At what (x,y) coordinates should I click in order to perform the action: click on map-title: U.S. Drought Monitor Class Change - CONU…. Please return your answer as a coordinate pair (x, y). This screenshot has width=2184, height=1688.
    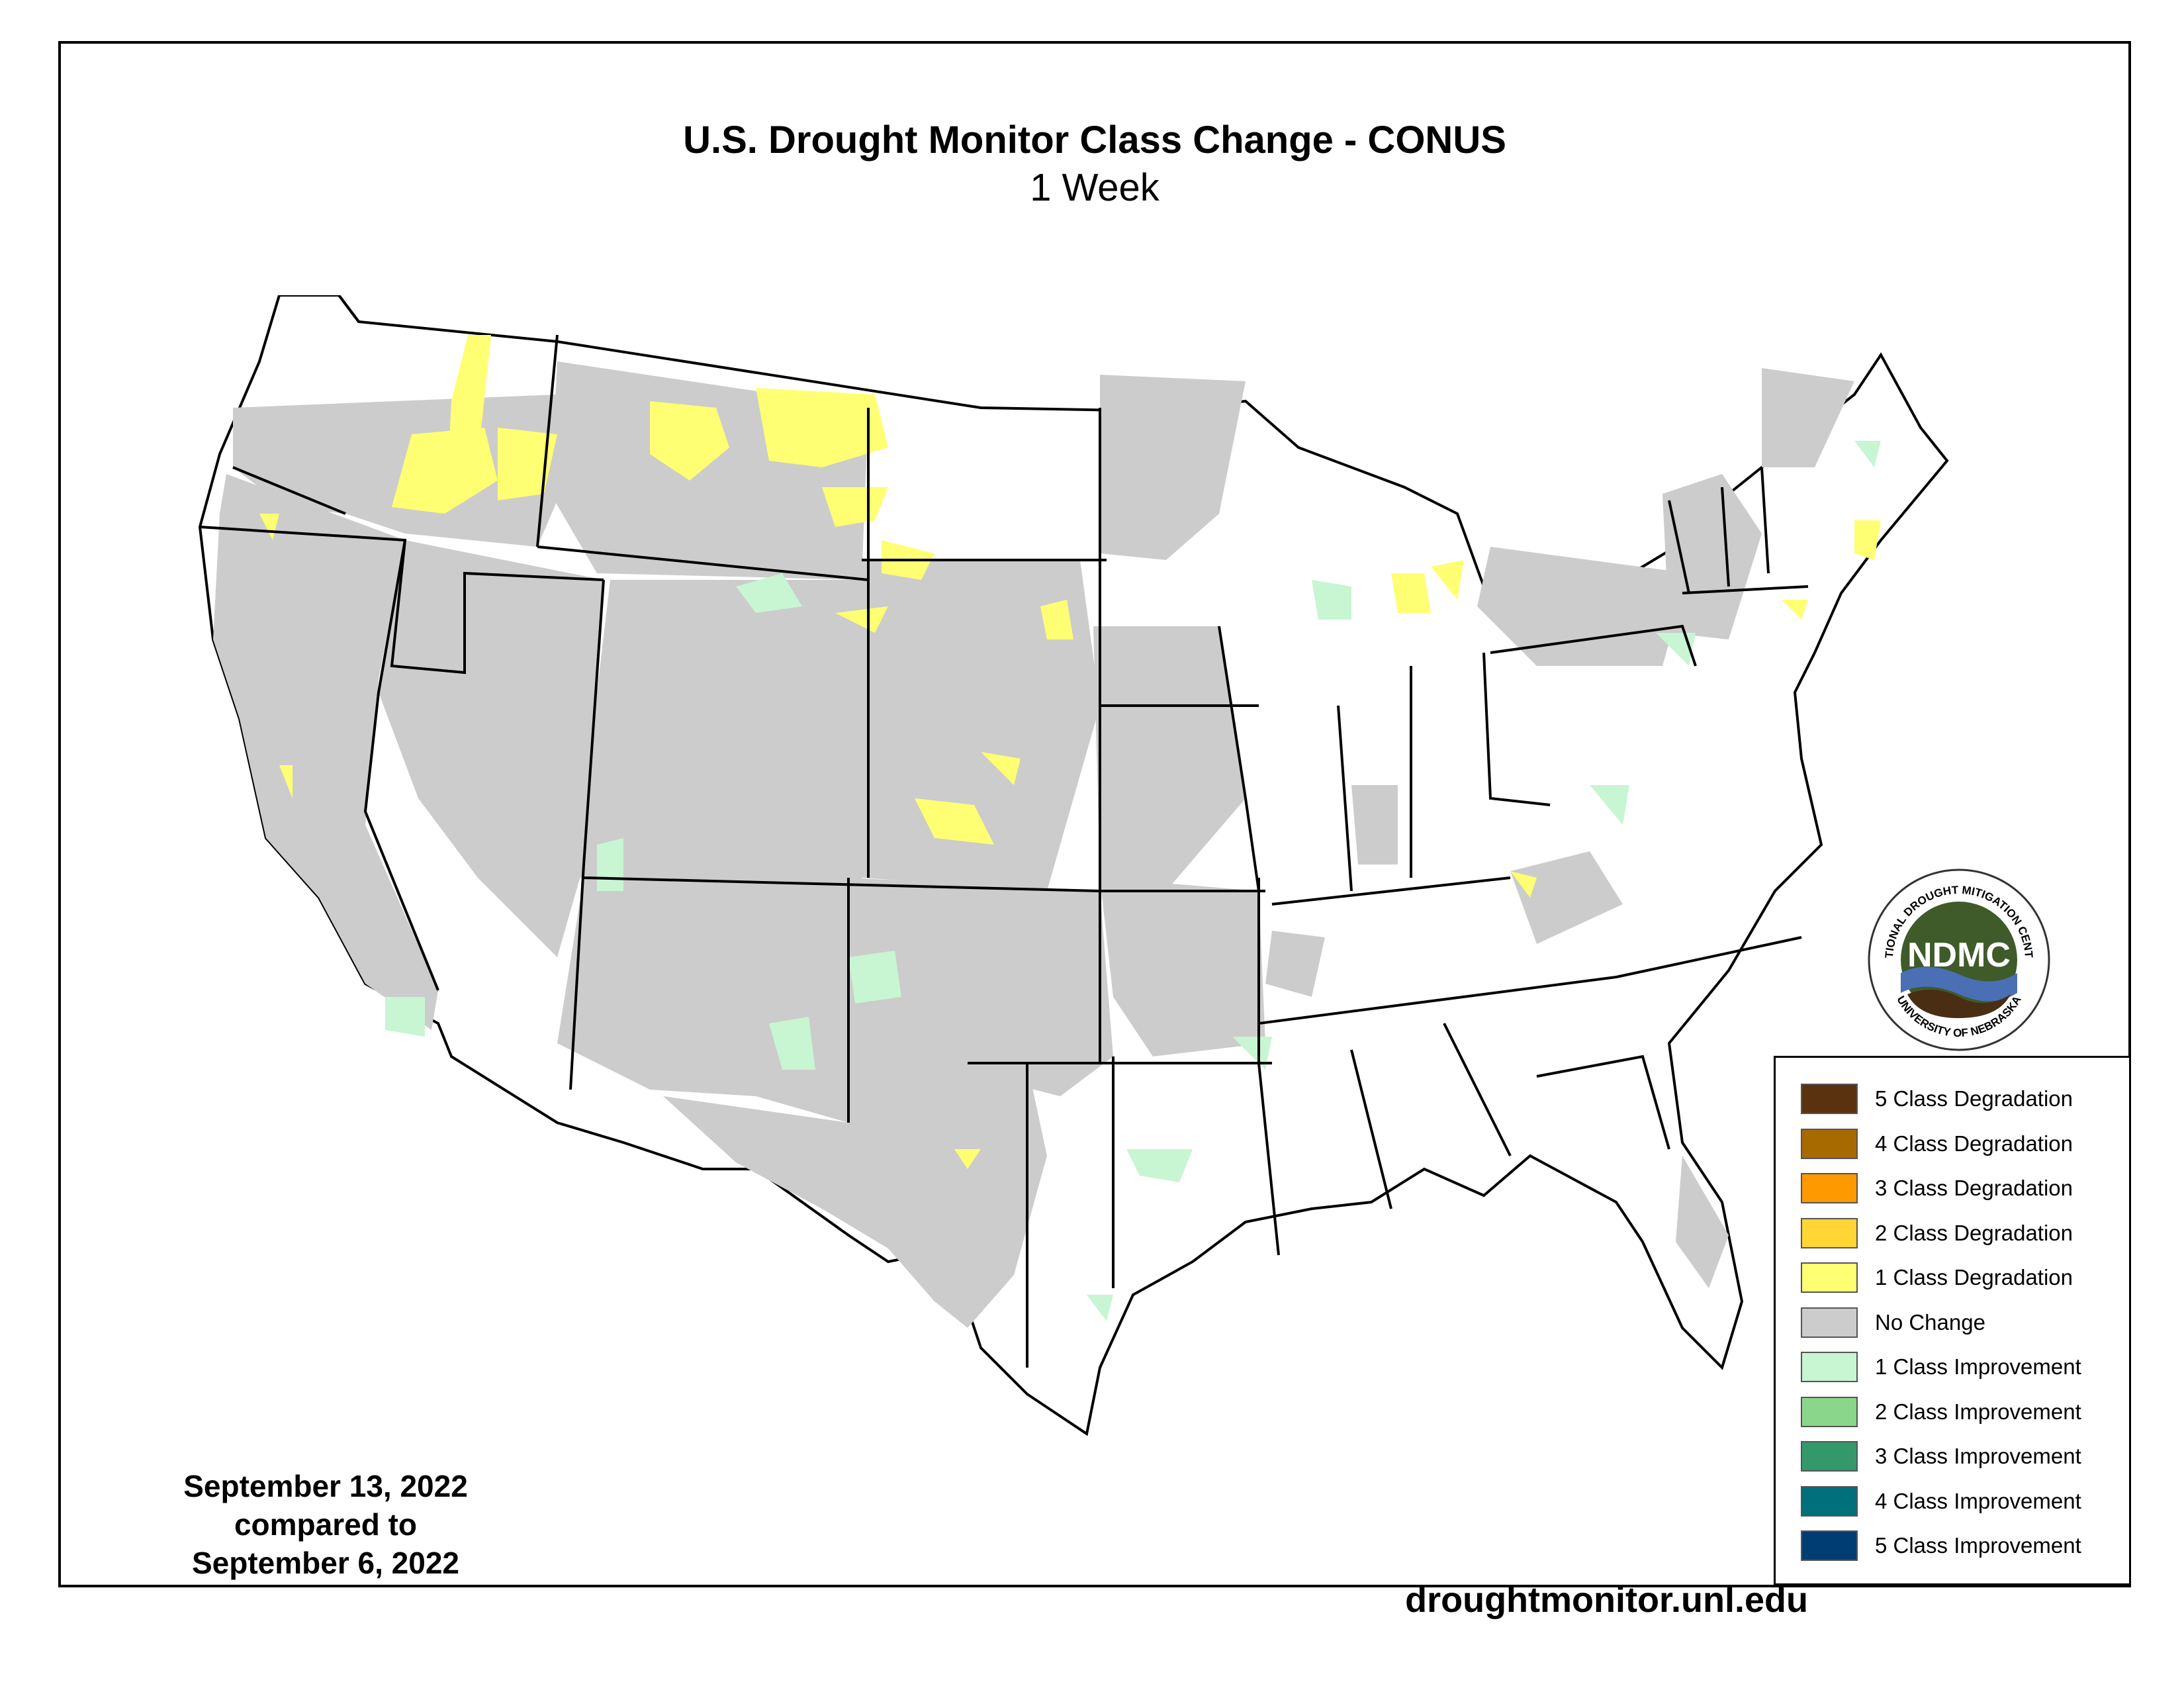
    Looking at the image, I should click on (1094, 140).